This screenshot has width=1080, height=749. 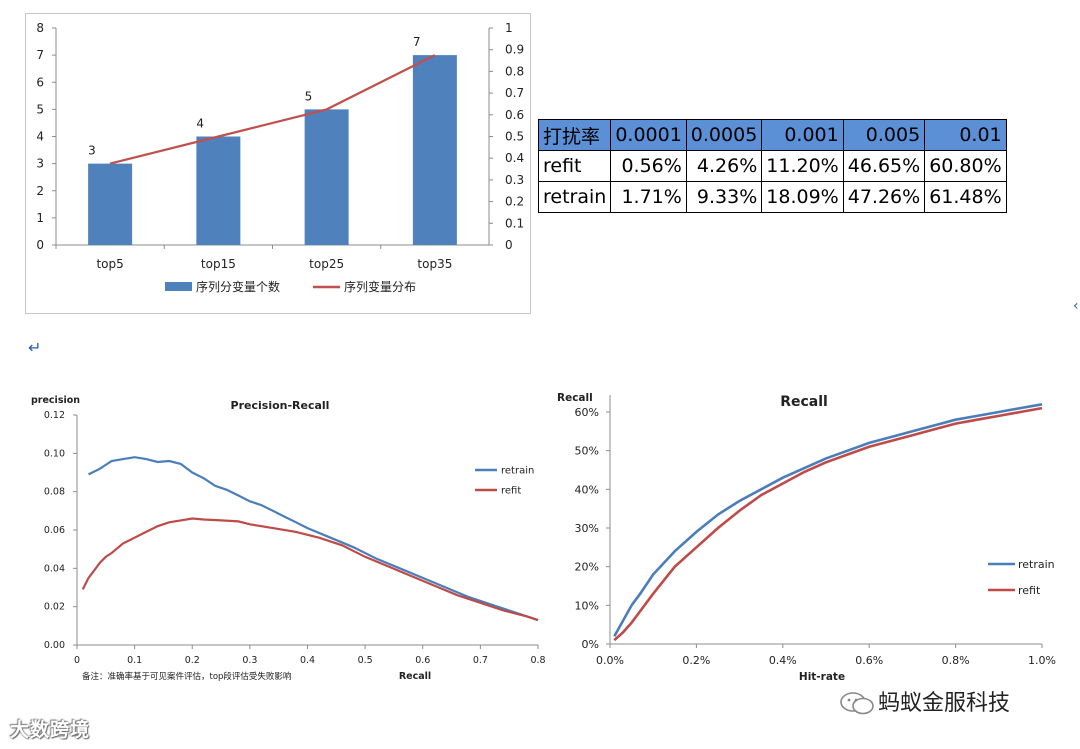 I want to click on left-y-tick-label: 8, so click(x=40, y=28).